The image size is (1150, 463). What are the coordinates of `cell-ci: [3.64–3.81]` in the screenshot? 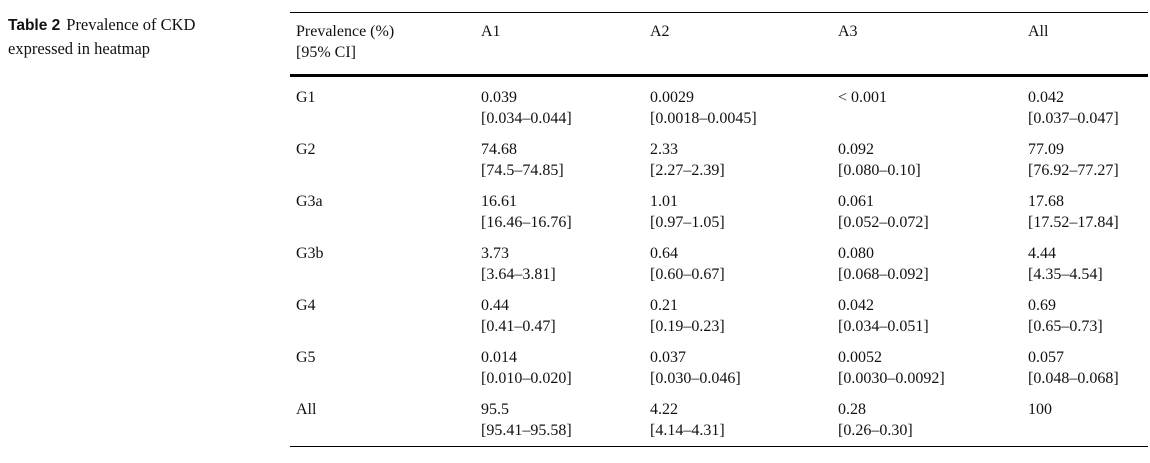 It's located at (518, 274).